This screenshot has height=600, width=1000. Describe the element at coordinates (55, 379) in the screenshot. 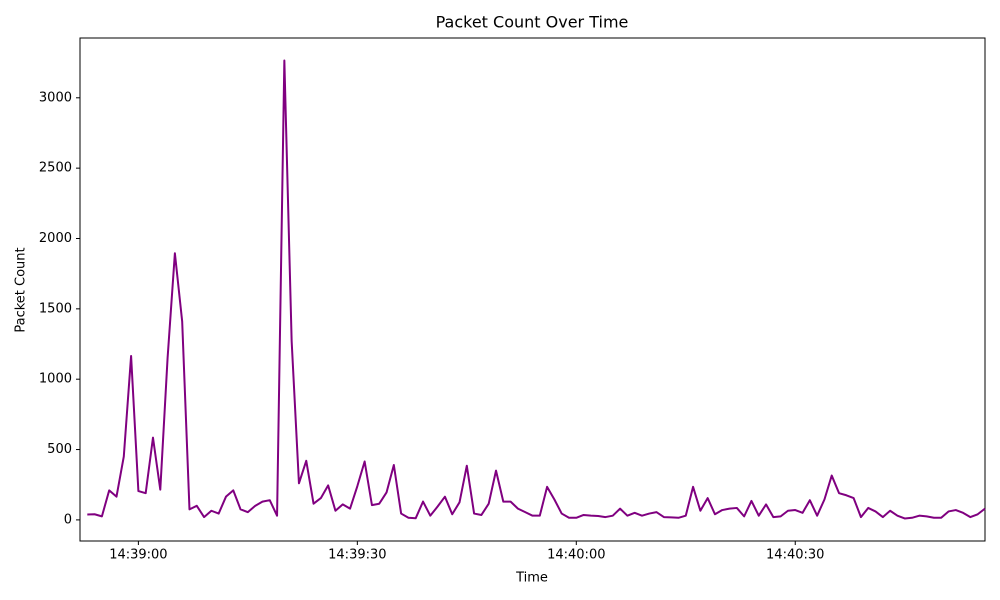

I see `y-tick-label: 1000` at that location.